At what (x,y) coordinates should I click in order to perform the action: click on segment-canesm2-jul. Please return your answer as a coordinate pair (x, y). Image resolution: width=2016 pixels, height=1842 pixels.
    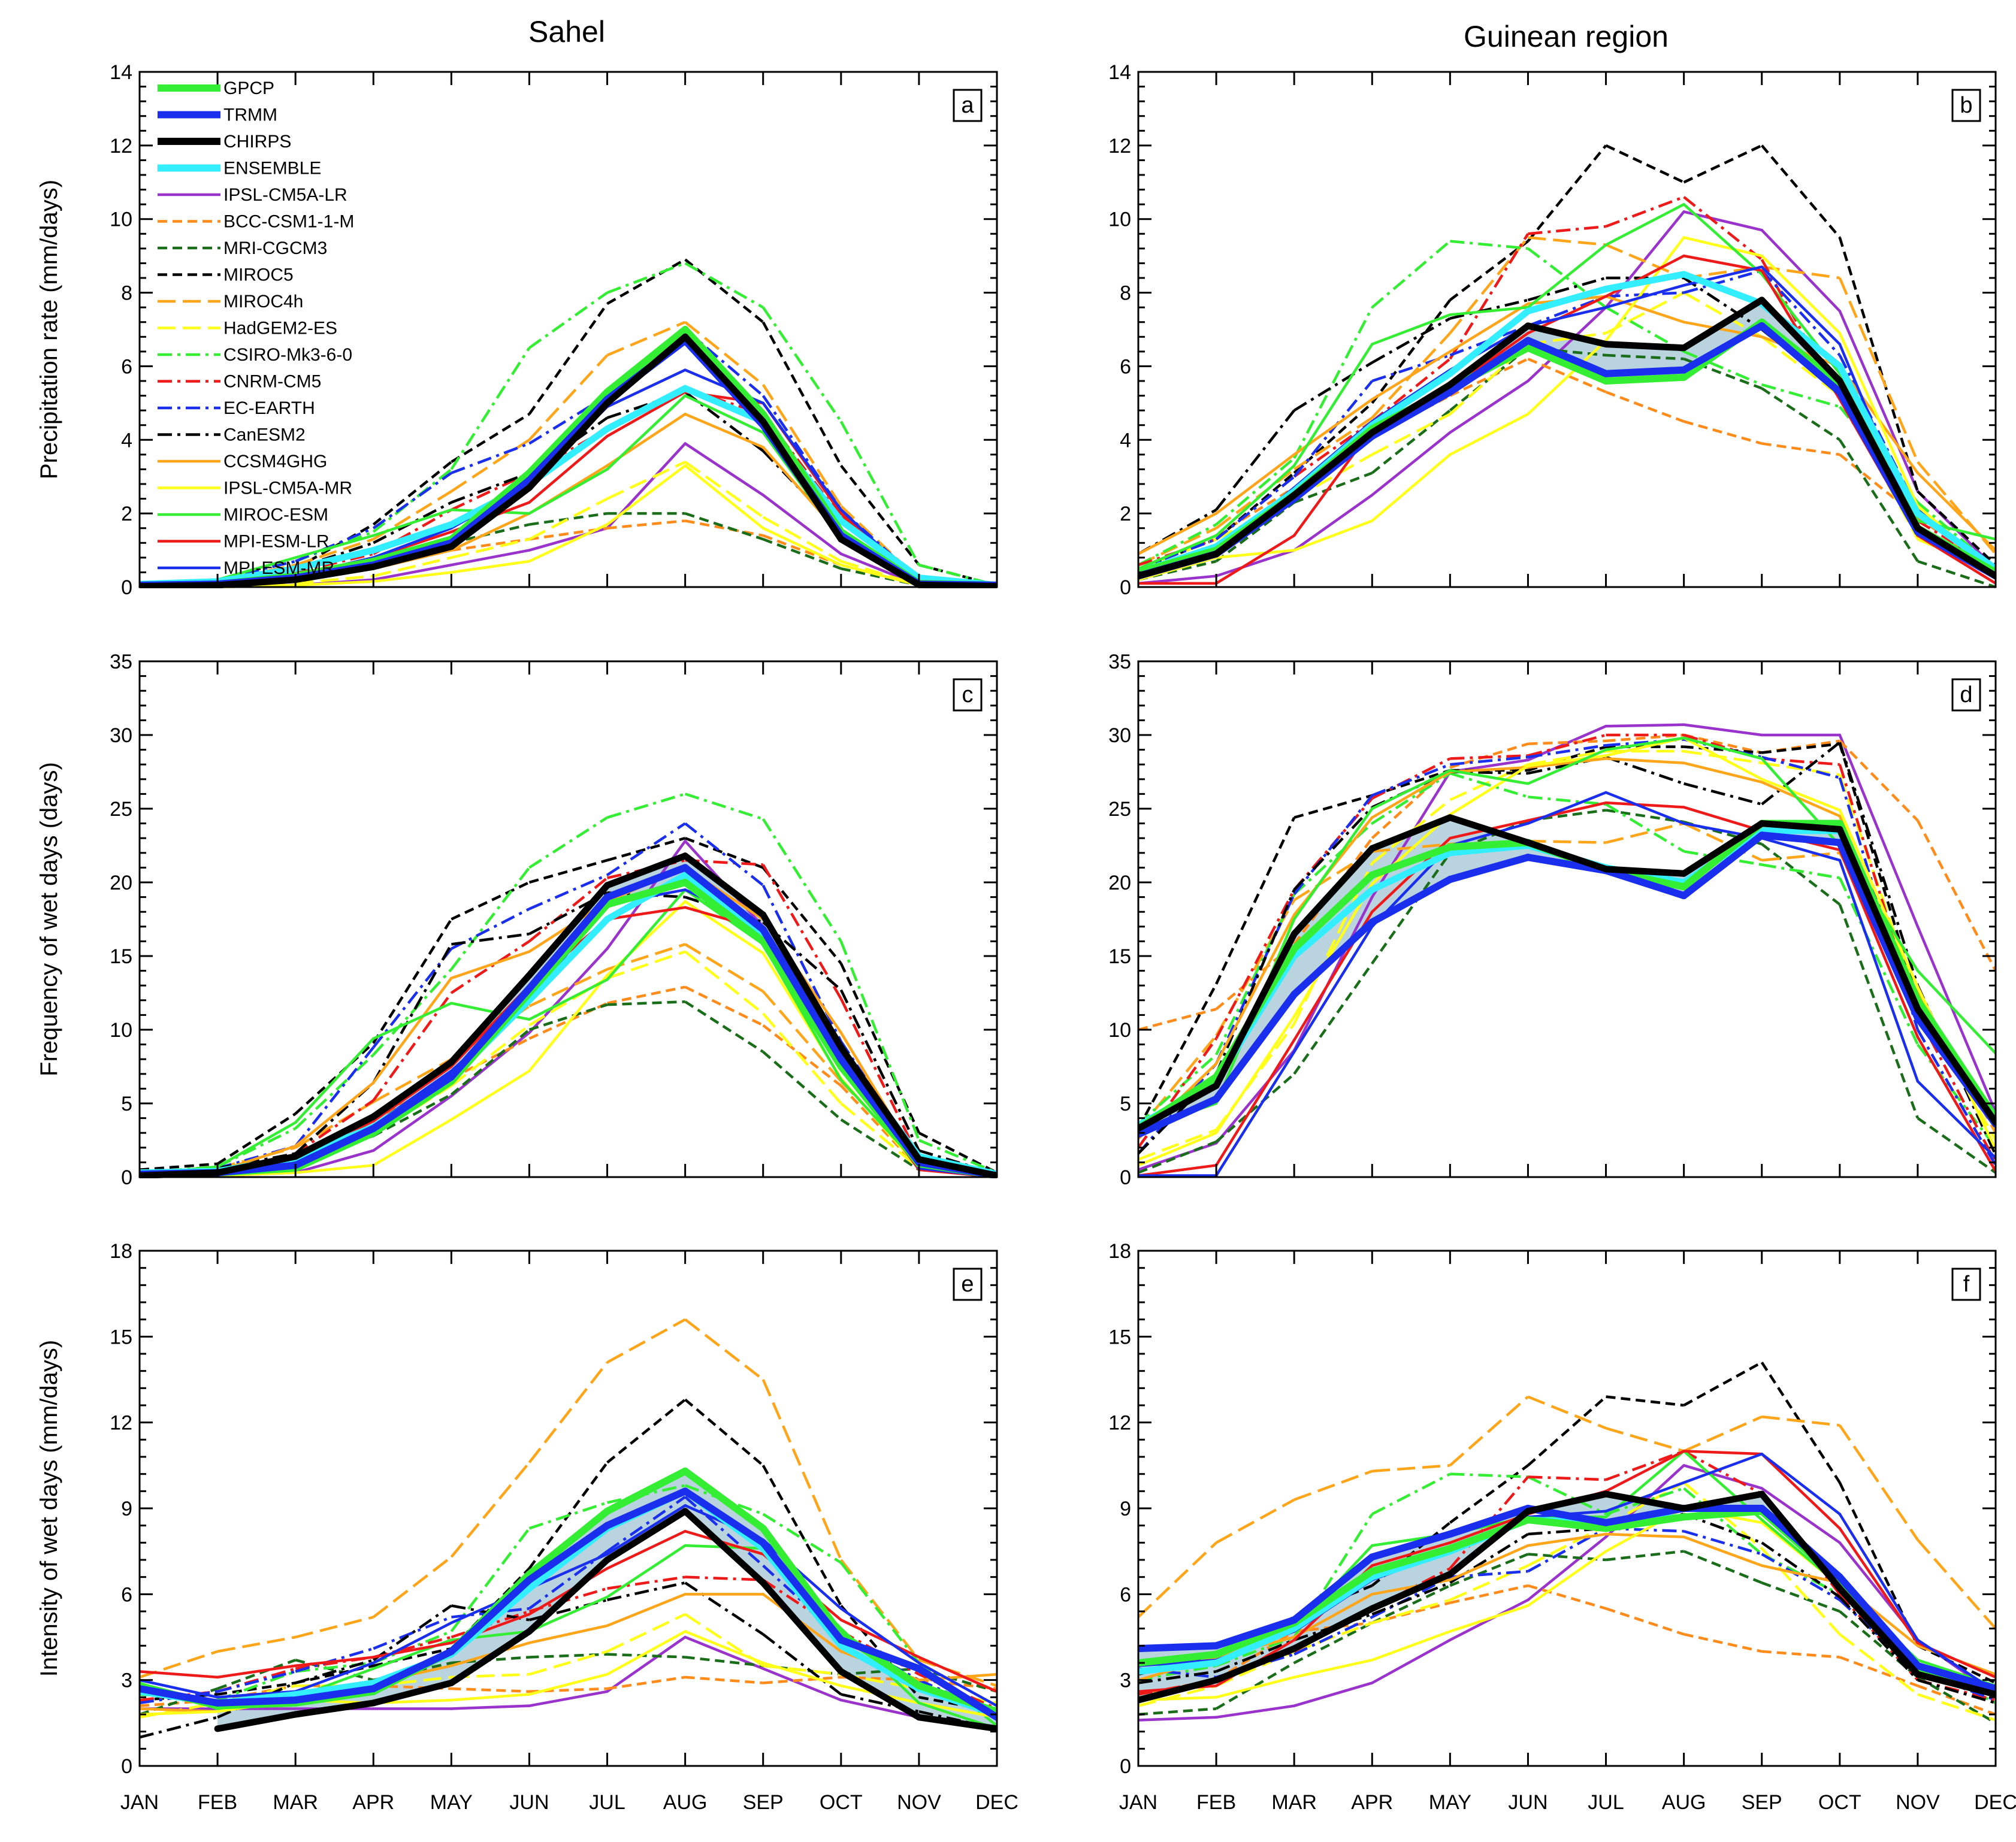
    Looking at the image, I should click on (646, 1591).